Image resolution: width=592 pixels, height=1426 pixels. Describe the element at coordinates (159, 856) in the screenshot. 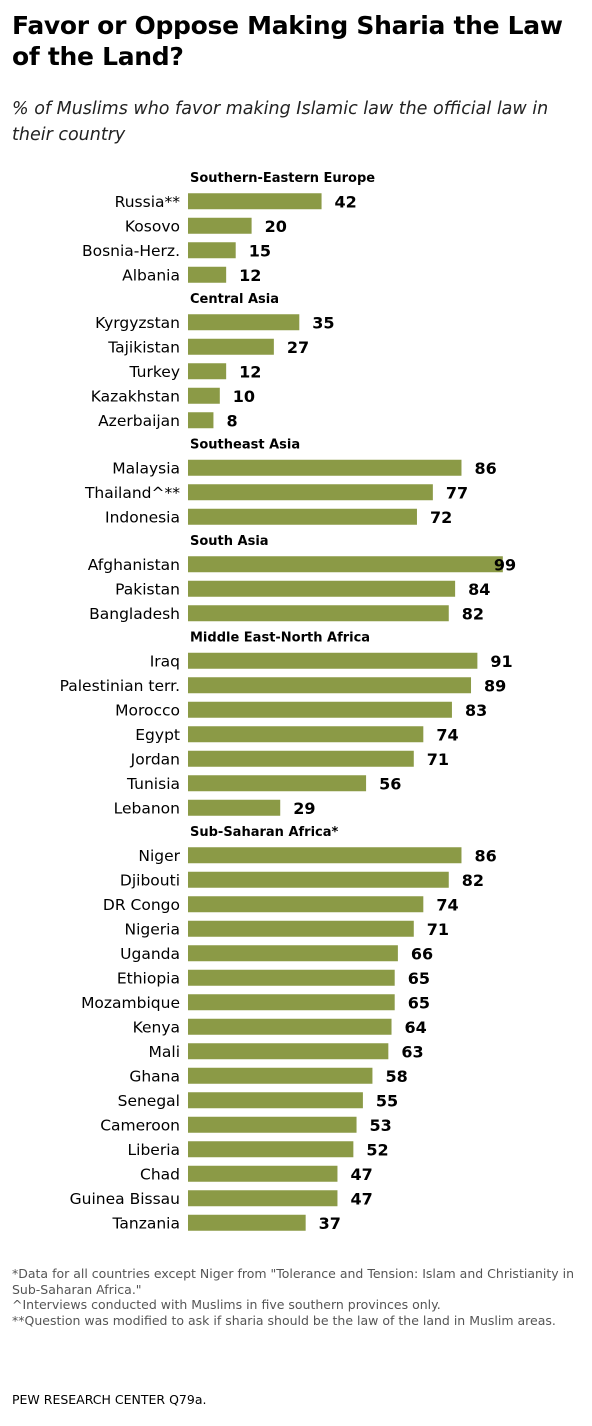

I see `category-label: Niger` at that location.